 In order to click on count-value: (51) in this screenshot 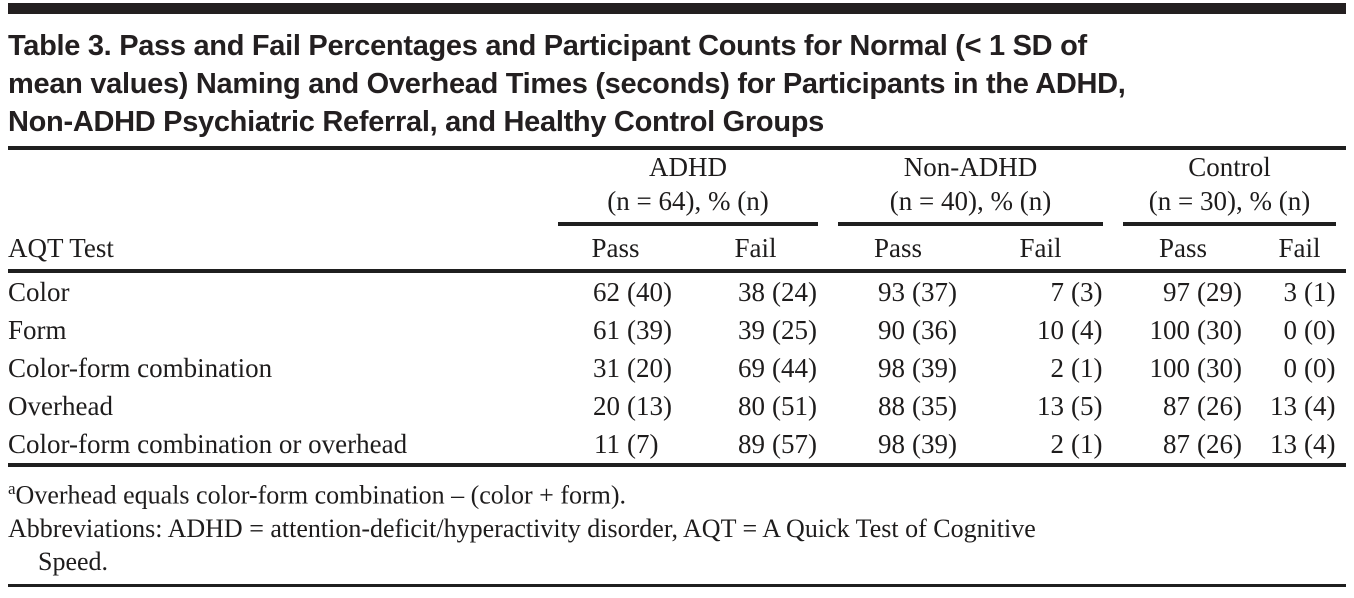, I will do `click(794, 405)`.